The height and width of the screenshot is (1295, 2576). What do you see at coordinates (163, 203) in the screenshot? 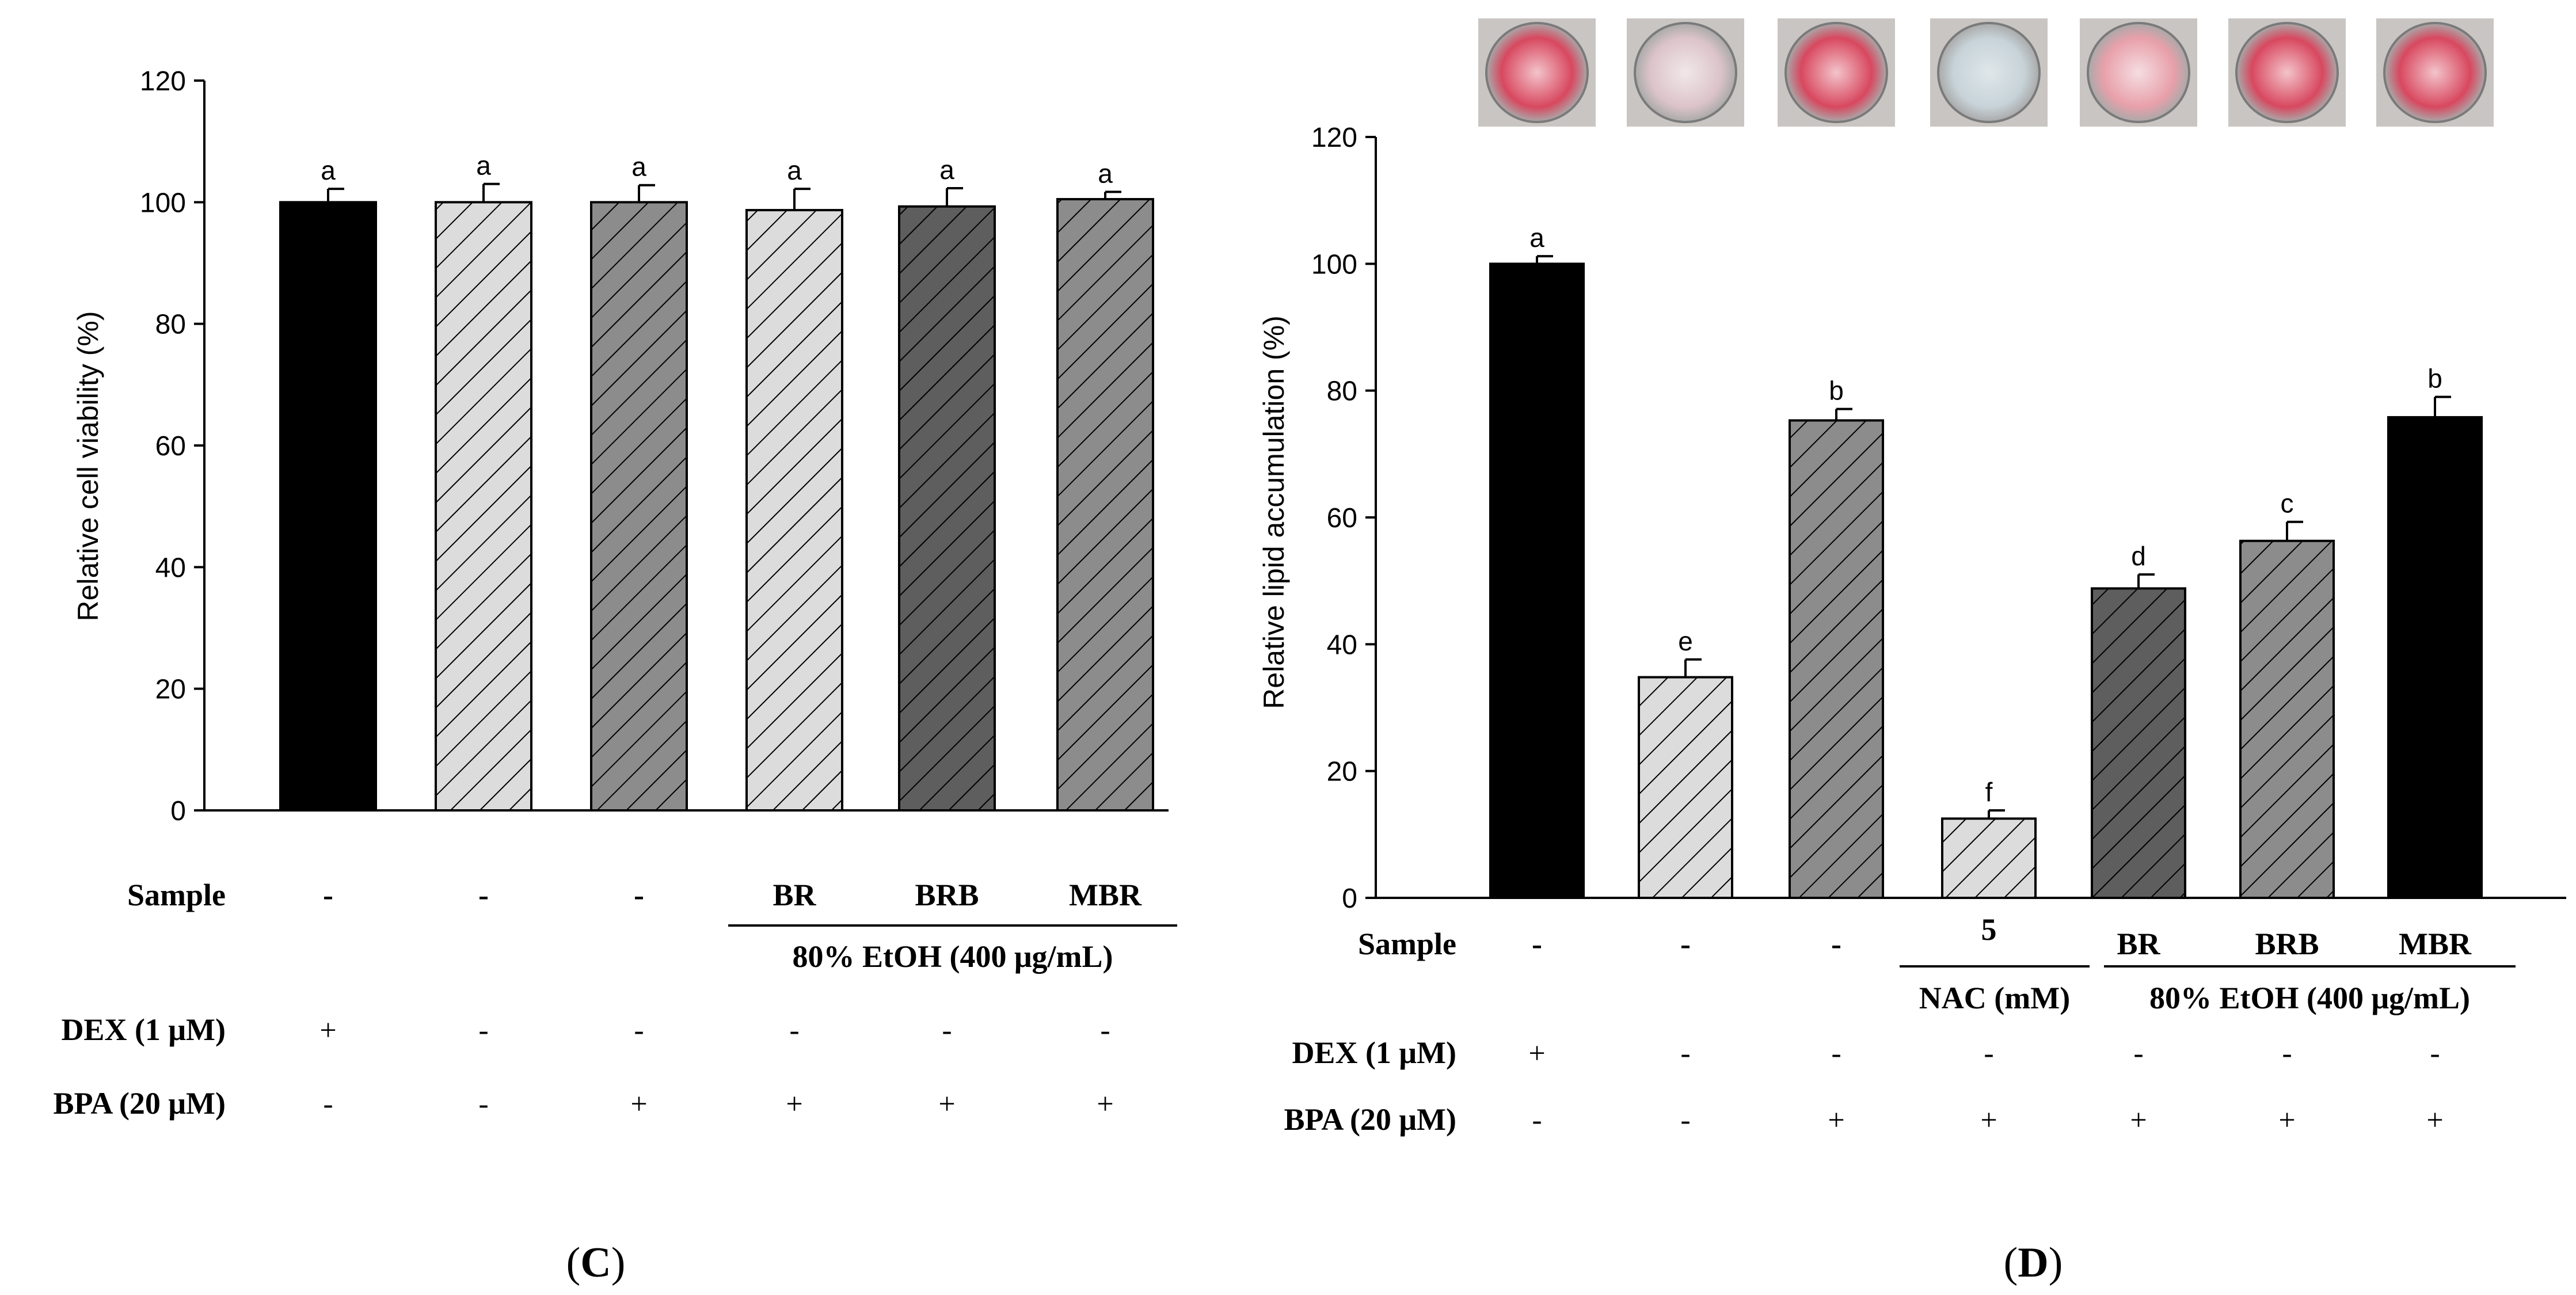
I see `panel-c-y-tick-label: 100` at bounding box center [163, 203].